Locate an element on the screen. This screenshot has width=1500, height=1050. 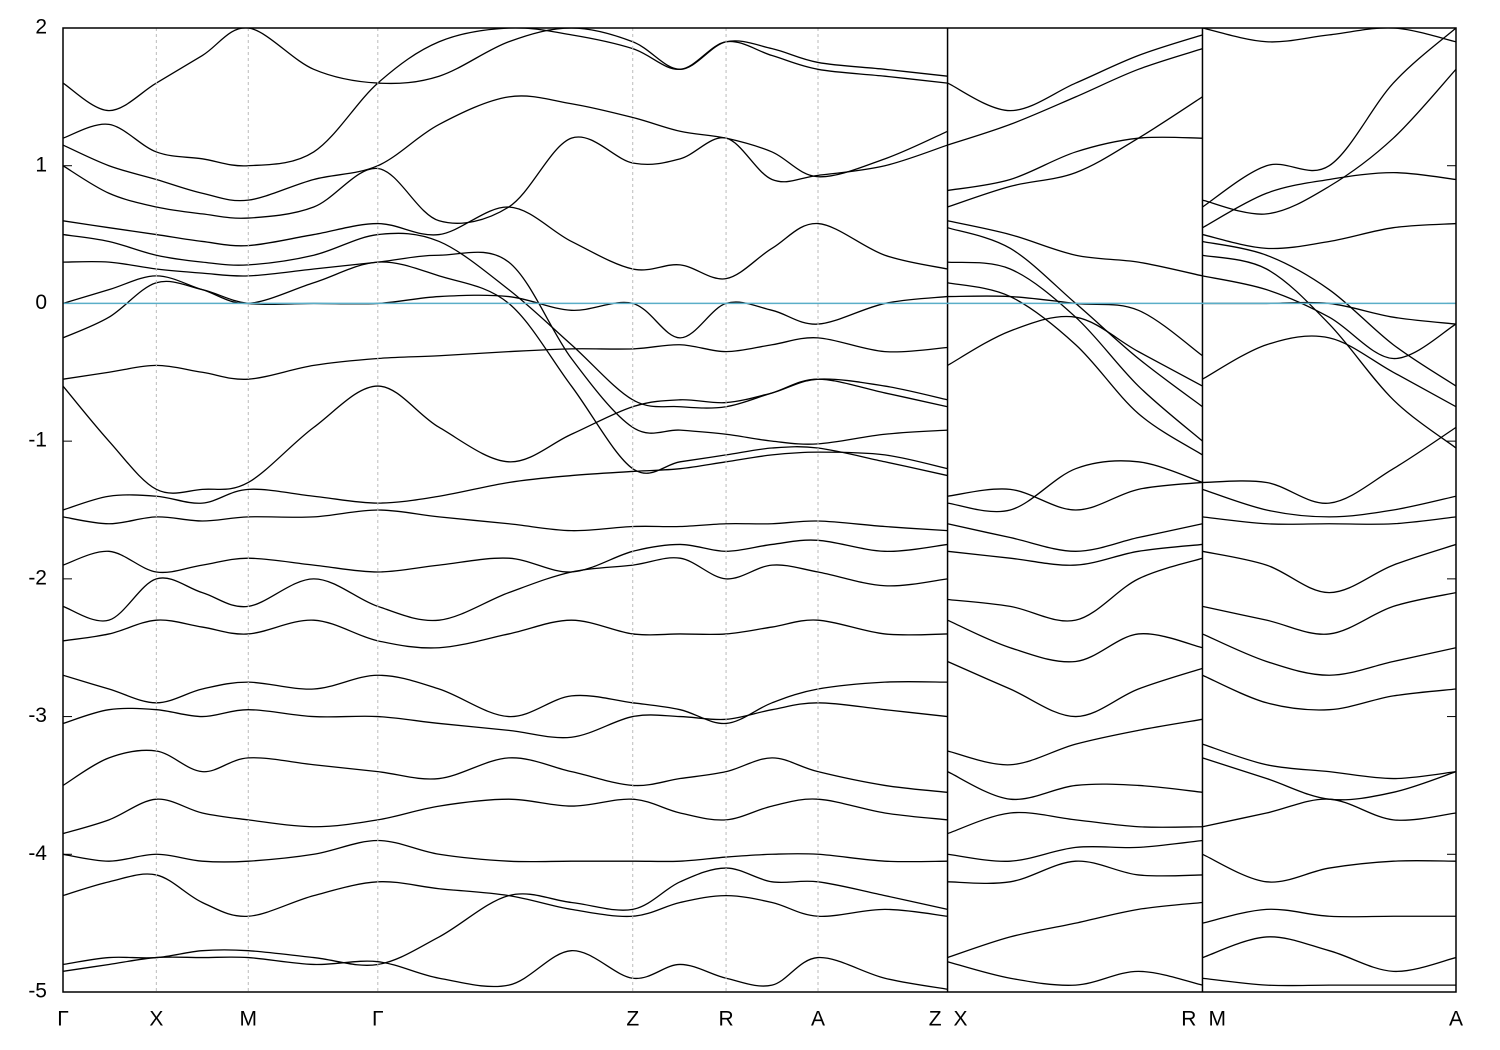
y-tick-label: -1 is located at coordinates (37, 440).